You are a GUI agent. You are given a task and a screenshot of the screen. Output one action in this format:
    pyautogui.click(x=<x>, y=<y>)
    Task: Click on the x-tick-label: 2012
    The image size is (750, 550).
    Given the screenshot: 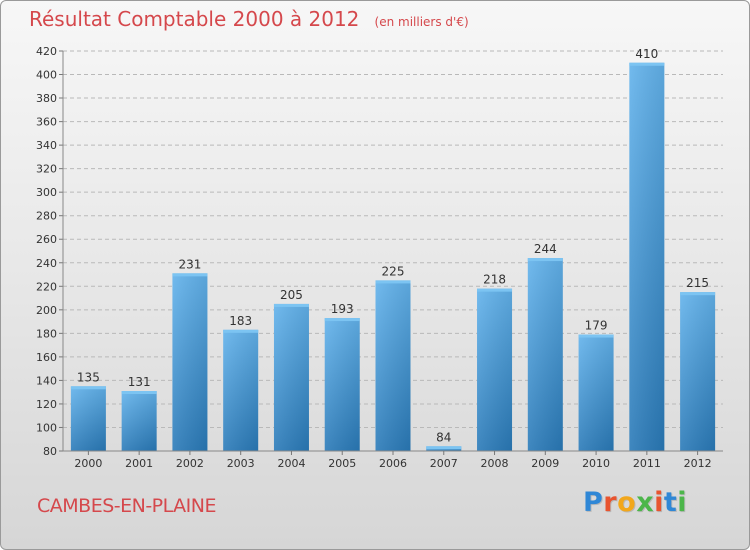 What is the action you would take?
    pyautogui.click(x=698, y=463)
    